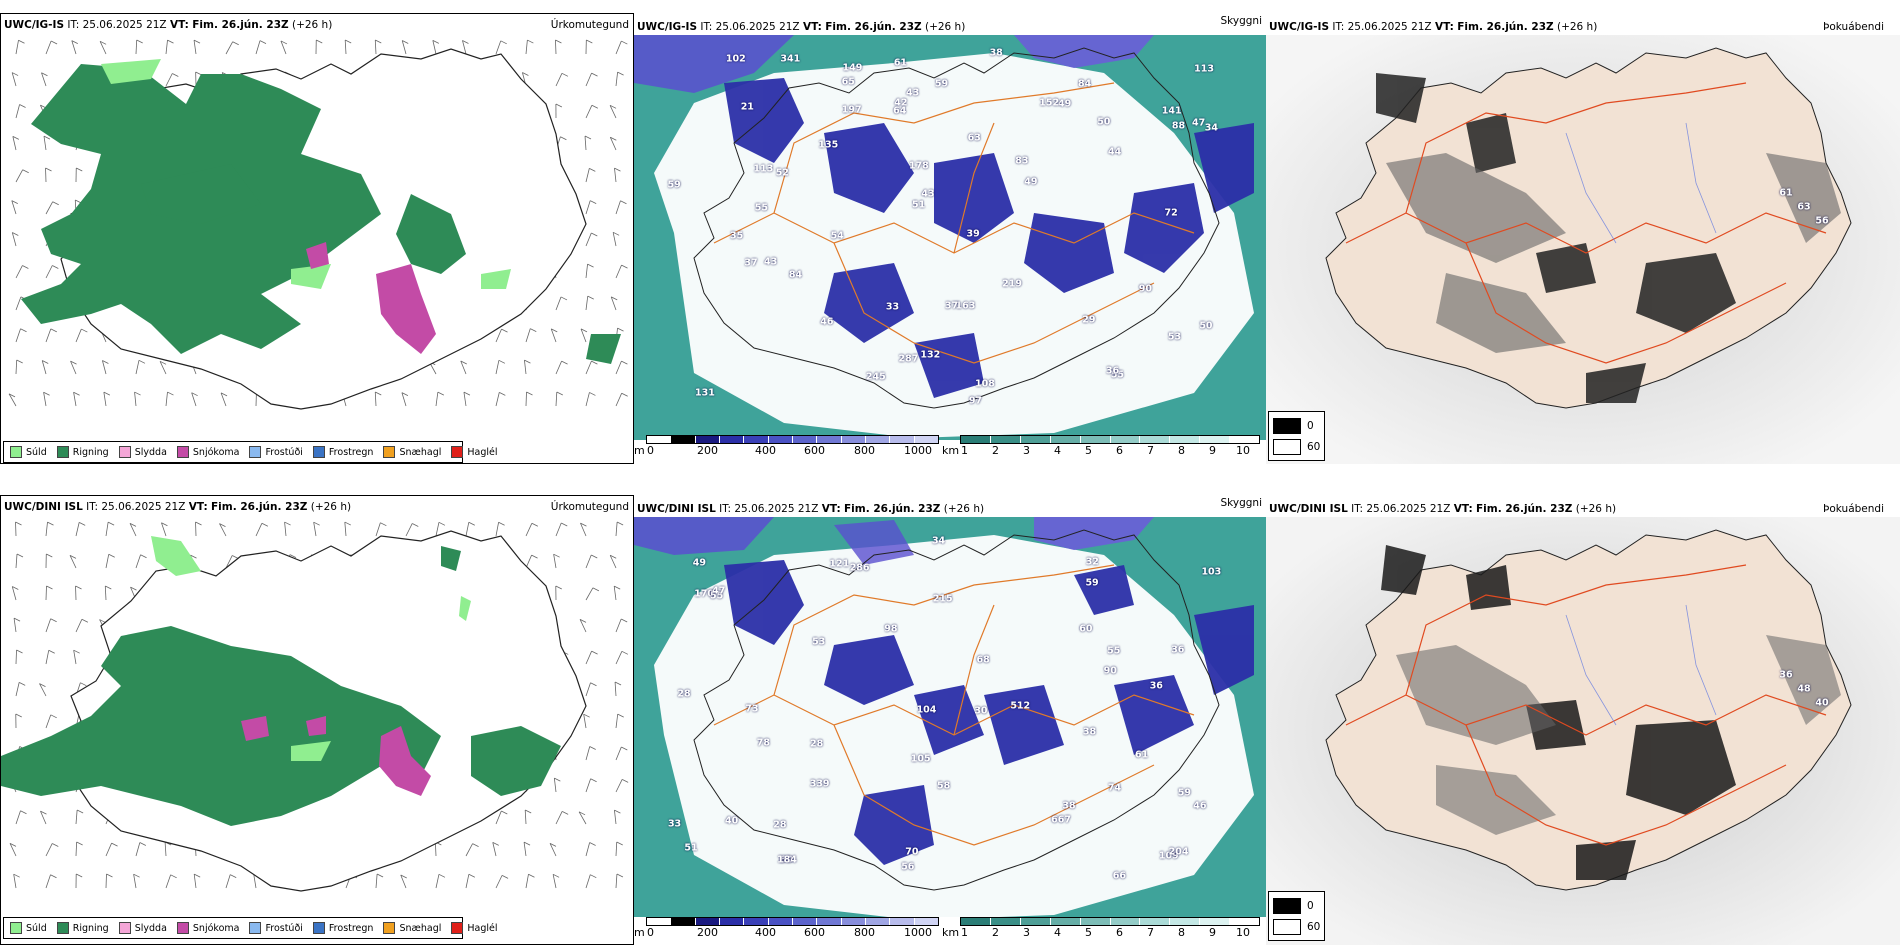 This screenshot has height=950, width=1900. Describe the element at coordinates (908, 358) in the screenshot. I see `cloud-base-label: 287` at that location.